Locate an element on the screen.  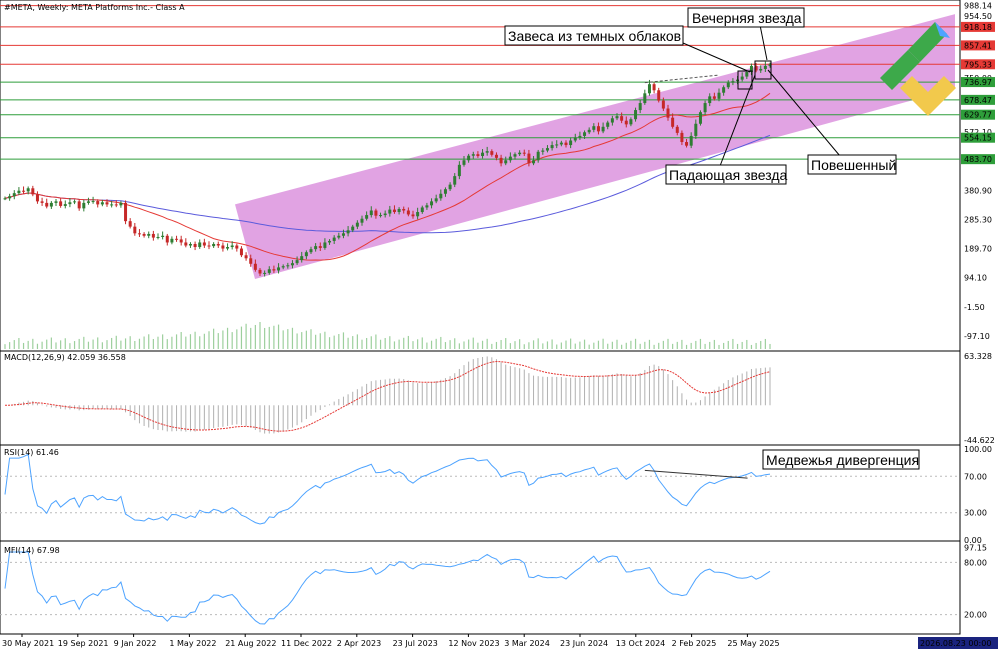
level-badge-label: 795.33 is located at coordinates (978, 64).